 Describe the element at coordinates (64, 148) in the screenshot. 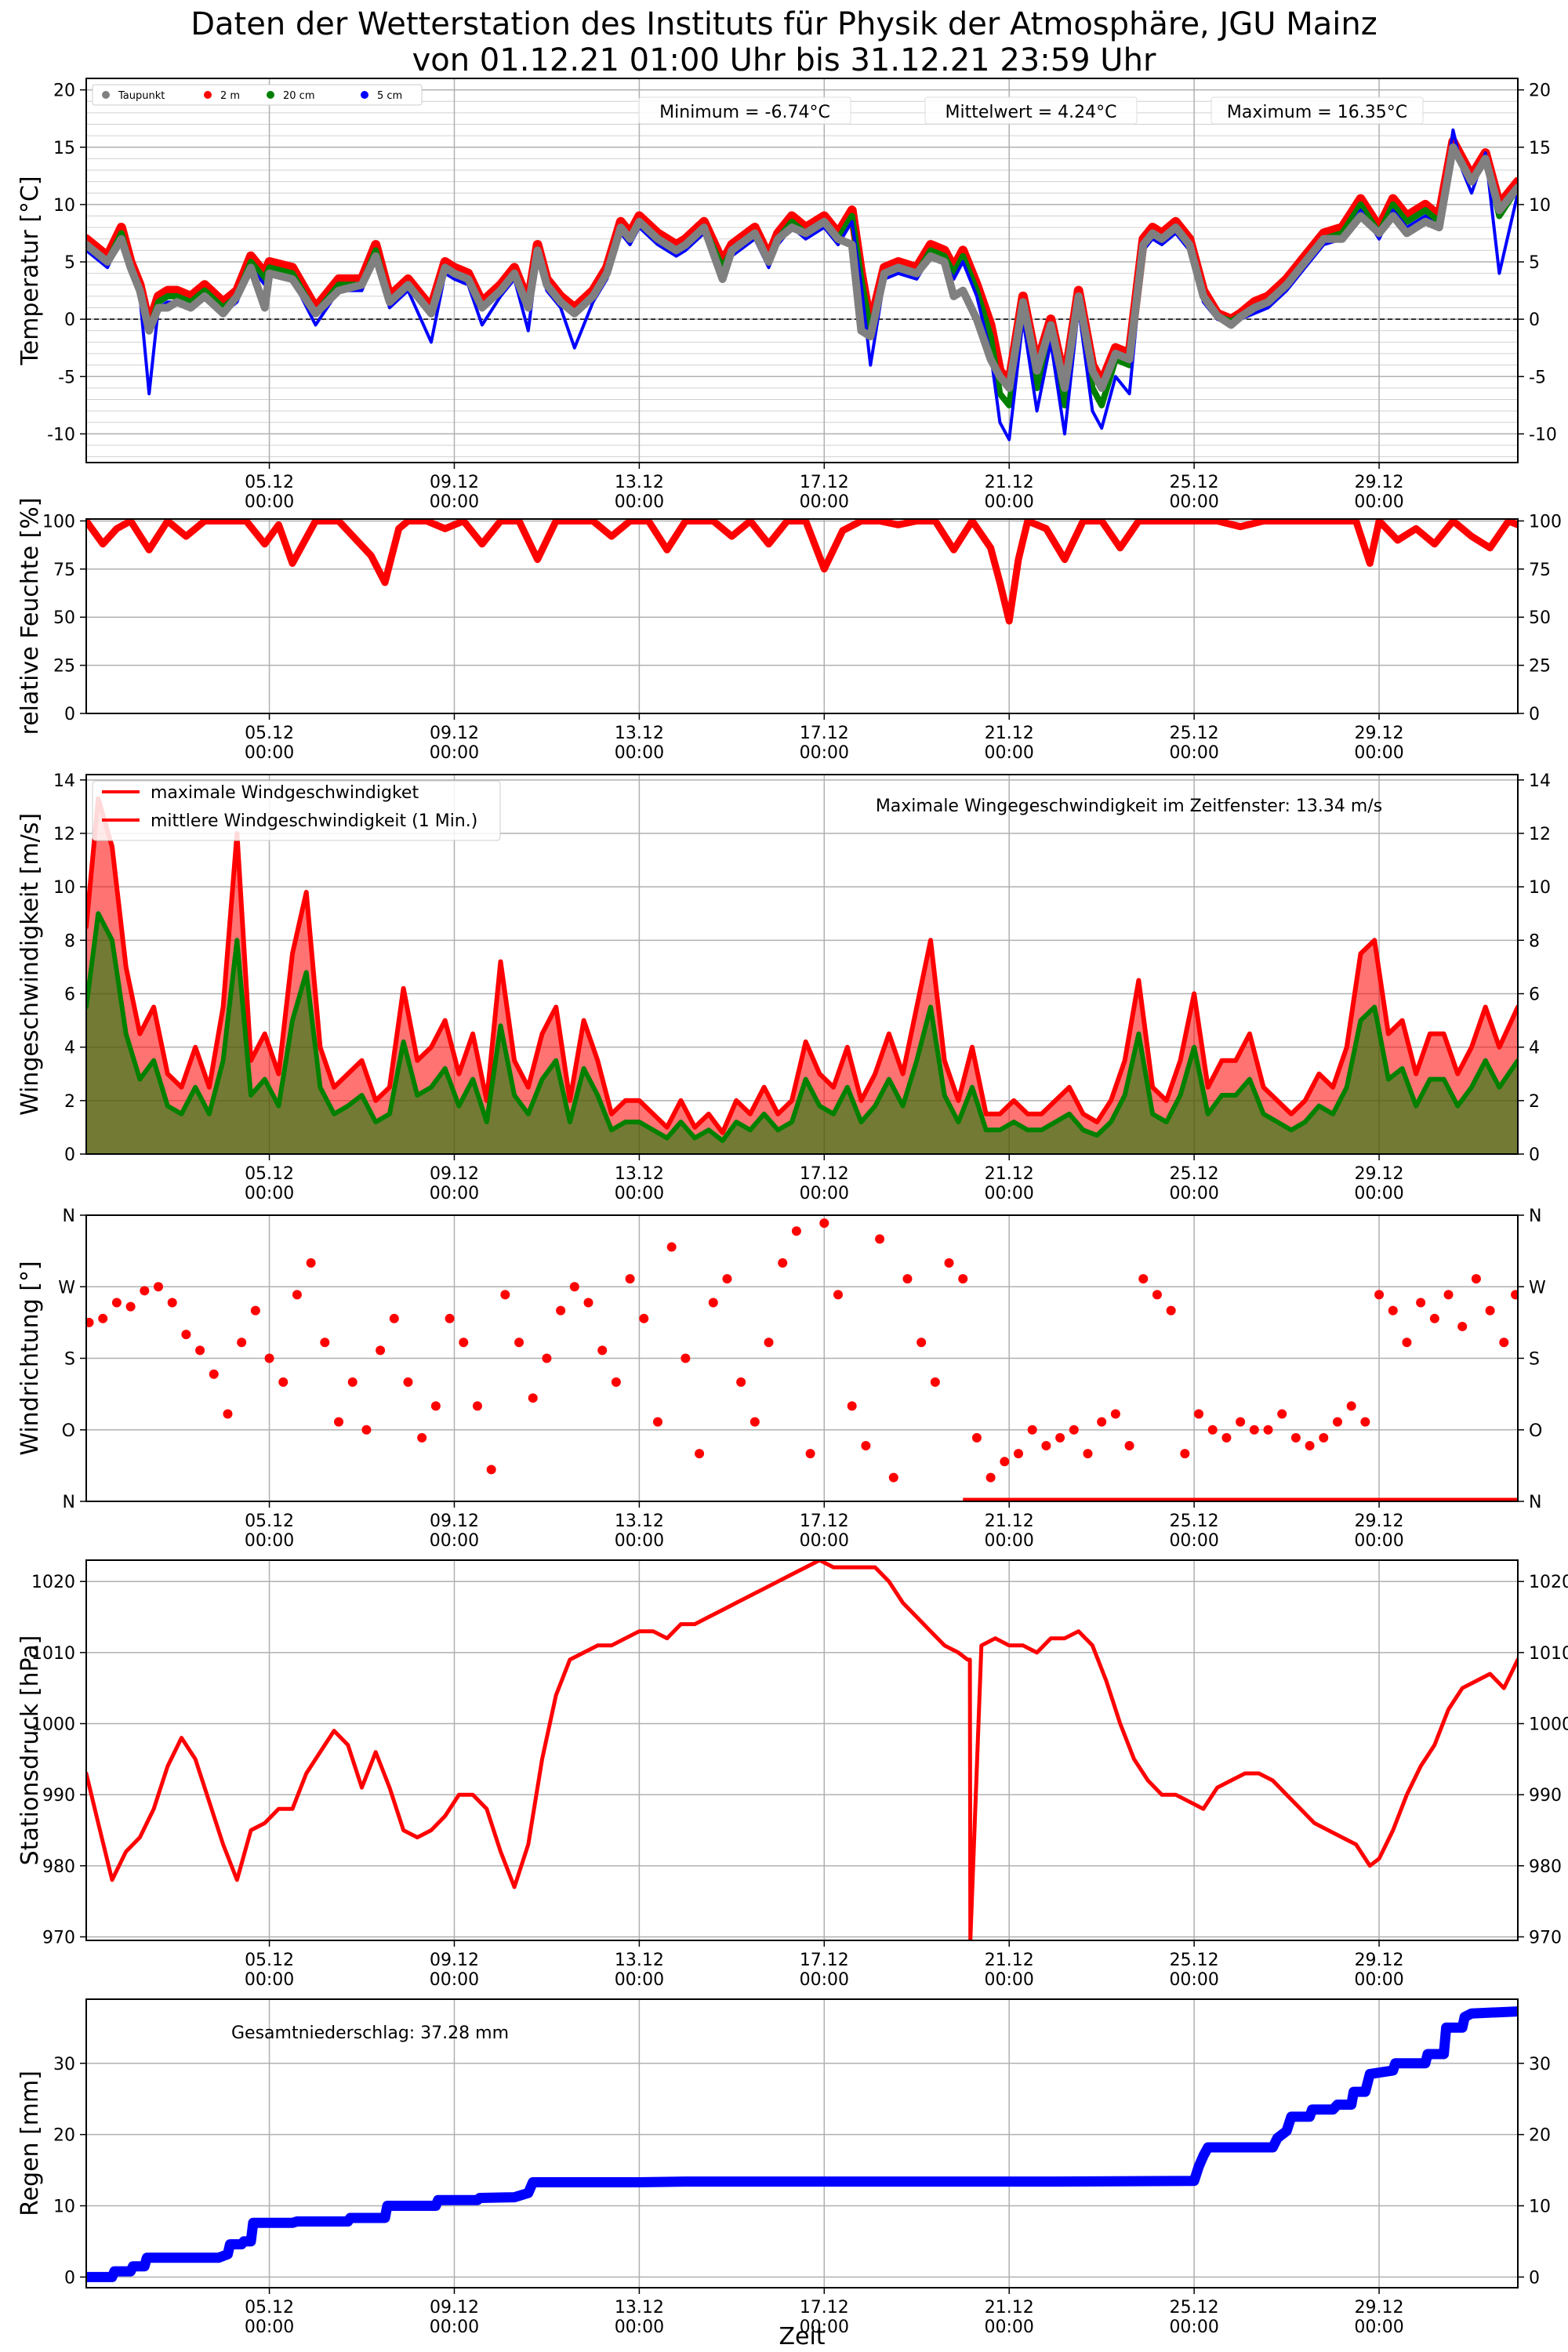

I see `y-tick-label-left: 15` at that location.